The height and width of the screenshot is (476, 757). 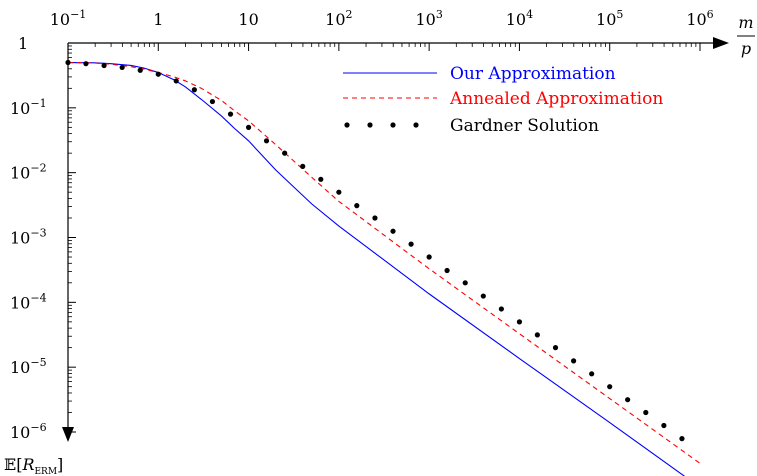 I want to click on x-tick-label: 10⁻¹, so click(x=68, y=18).